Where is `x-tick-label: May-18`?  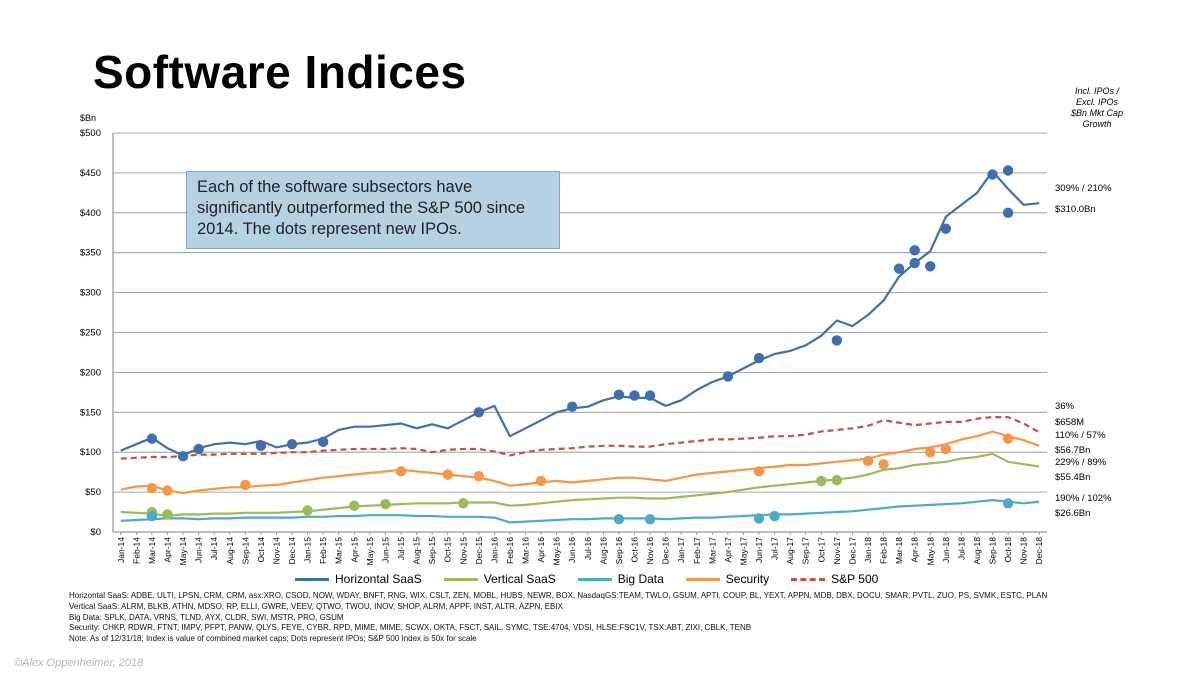
x-tick-label: May-18 is located at coordinates (930, 551).